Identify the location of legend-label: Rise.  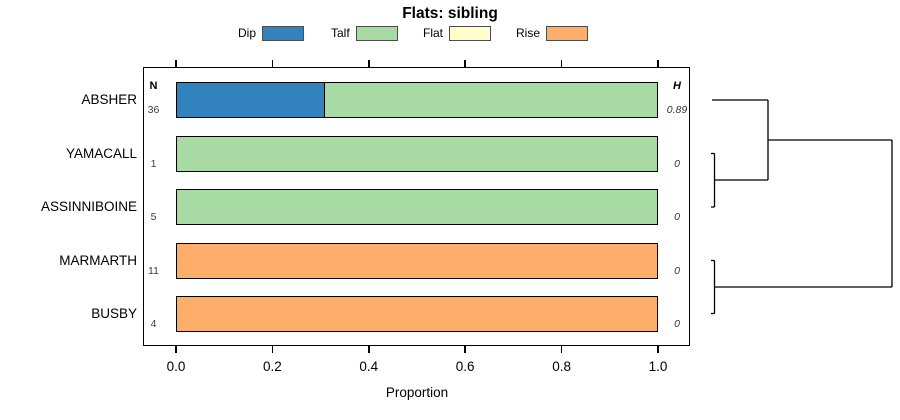
(528, 33).